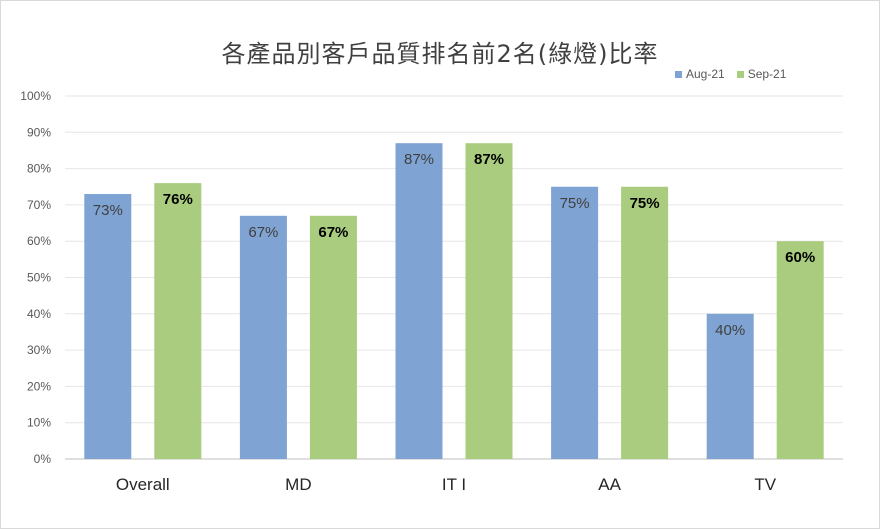  I want to click on category-label: MD, so click(298, 484).